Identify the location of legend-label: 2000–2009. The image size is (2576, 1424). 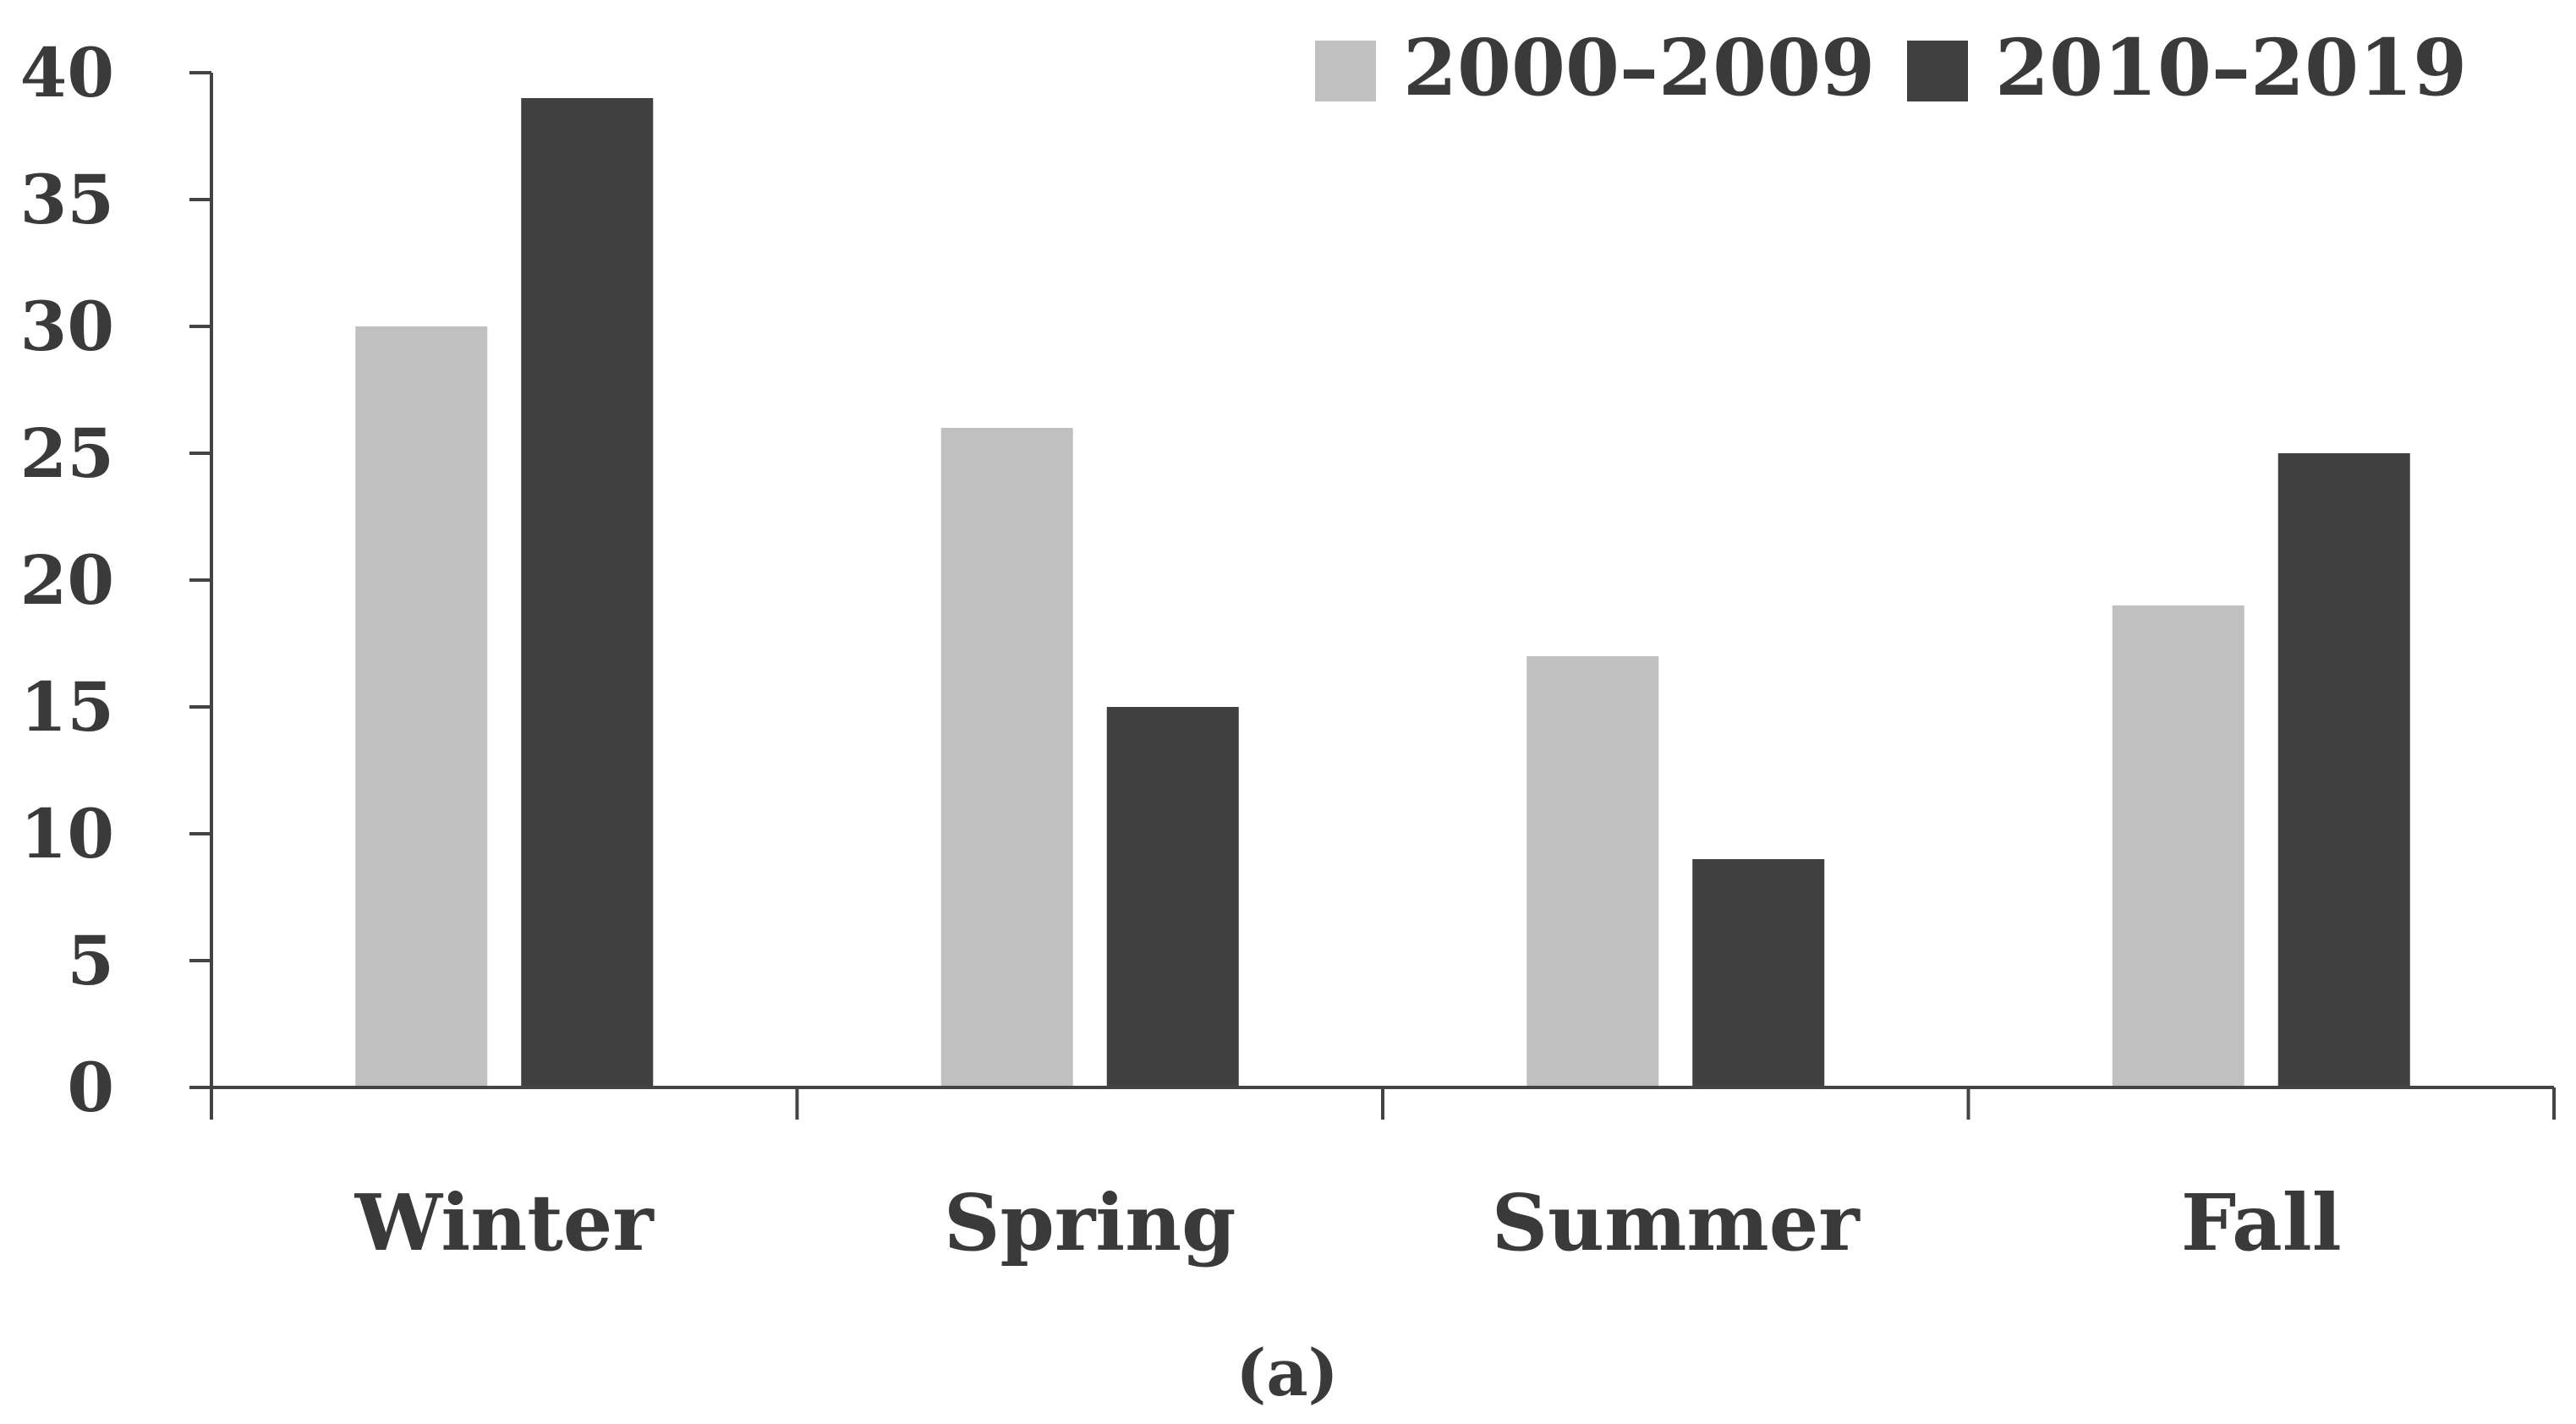
(1639, 67).